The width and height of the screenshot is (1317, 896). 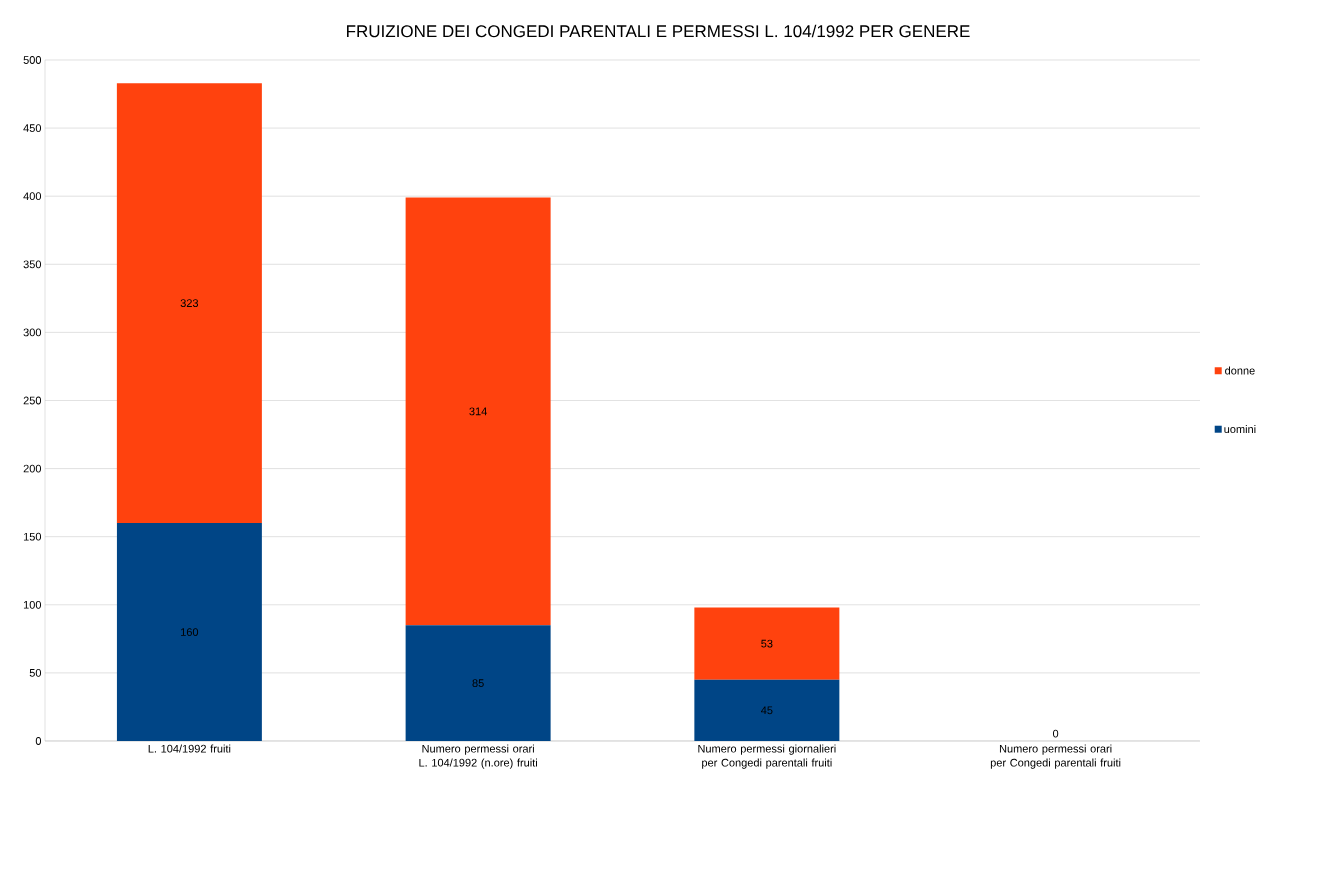 What do you see at coordinates (32, 604) in the screenshot?
I see `y-tick-label: 100` at bounding box center [32, 604].